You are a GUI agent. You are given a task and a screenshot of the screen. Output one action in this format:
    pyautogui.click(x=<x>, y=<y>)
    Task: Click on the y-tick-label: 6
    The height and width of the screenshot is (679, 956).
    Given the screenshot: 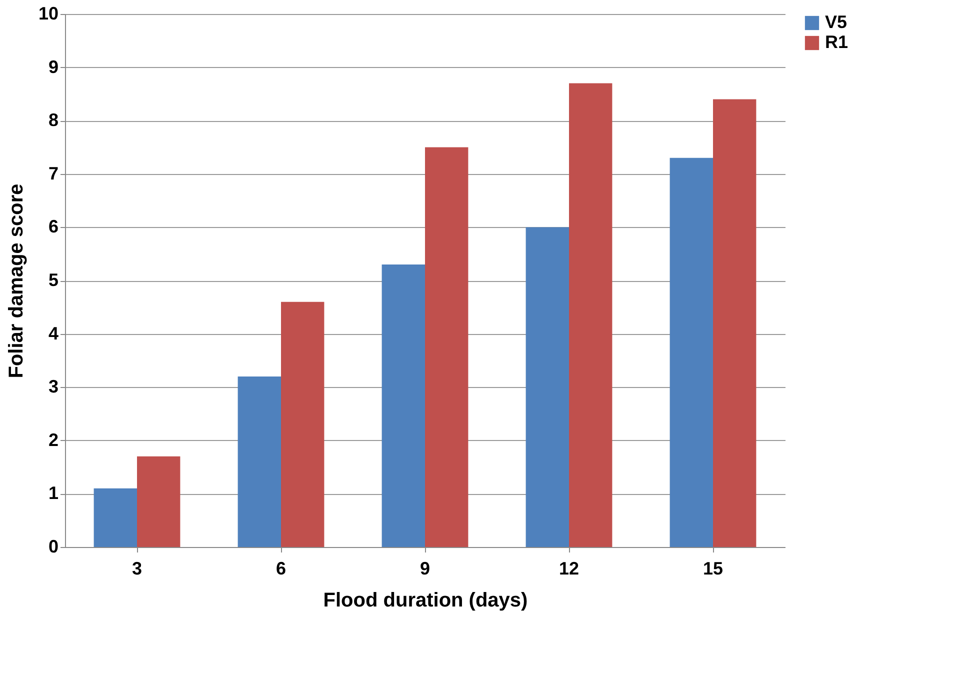 What is the action you would take?
    pyautogui.click(x=53, y=226)
    